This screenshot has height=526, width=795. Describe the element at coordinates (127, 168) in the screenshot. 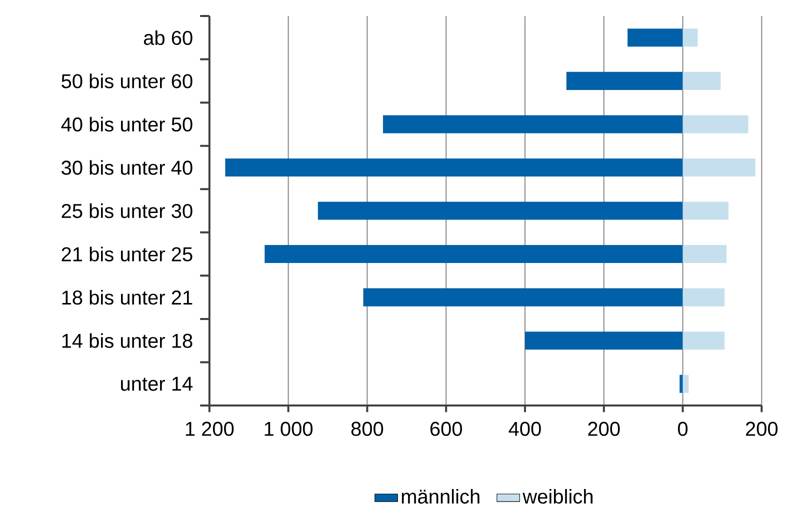

I see `y-tick-label: 30 bis unter 40` at that location.